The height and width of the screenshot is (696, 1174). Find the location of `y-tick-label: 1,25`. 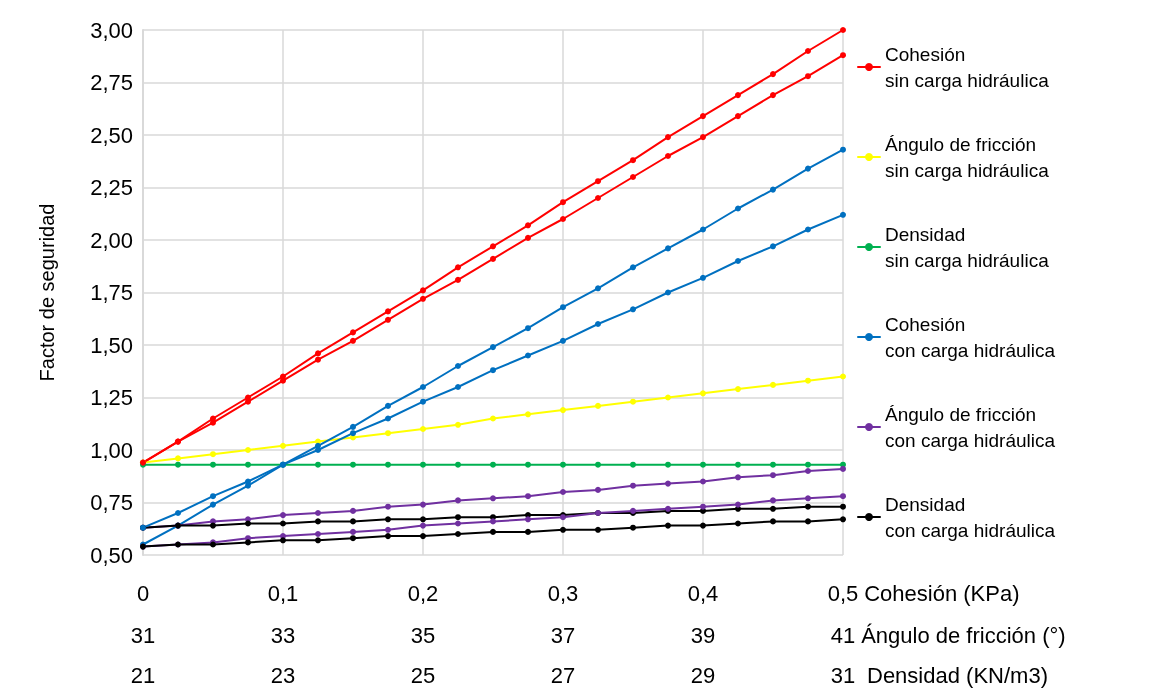

y-tick-label: 1,25 is located at coordinates (111, 397).